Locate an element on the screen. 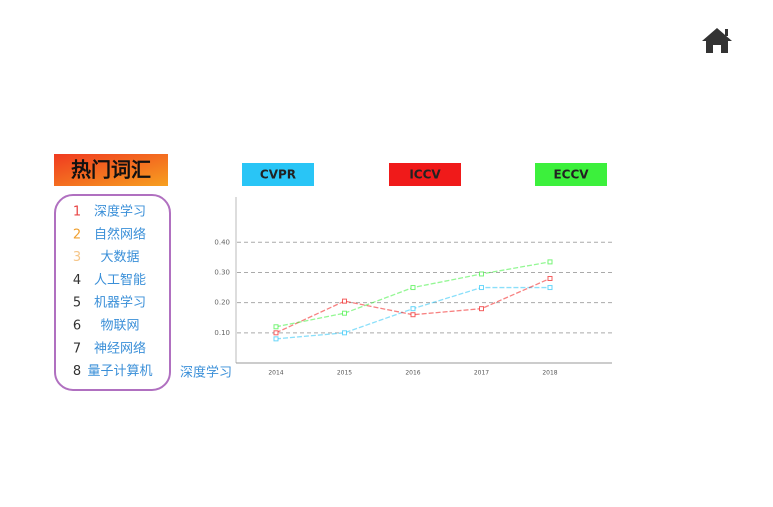 This screenshot has height=507, width=773. rank-number: 2 is located at coordinates (77, 234).